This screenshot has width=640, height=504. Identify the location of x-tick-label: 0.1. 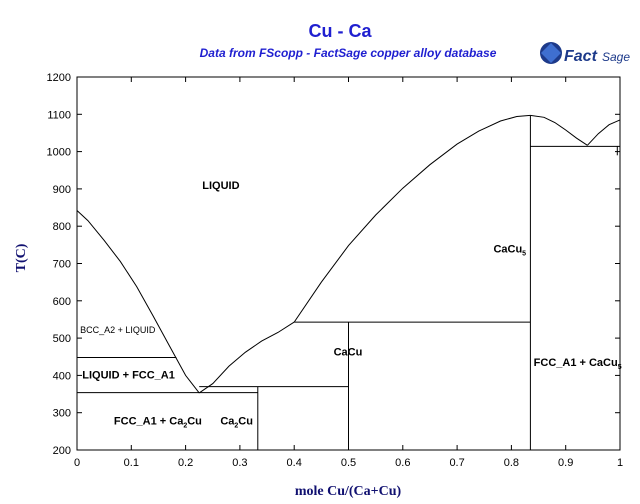
(131, 463).